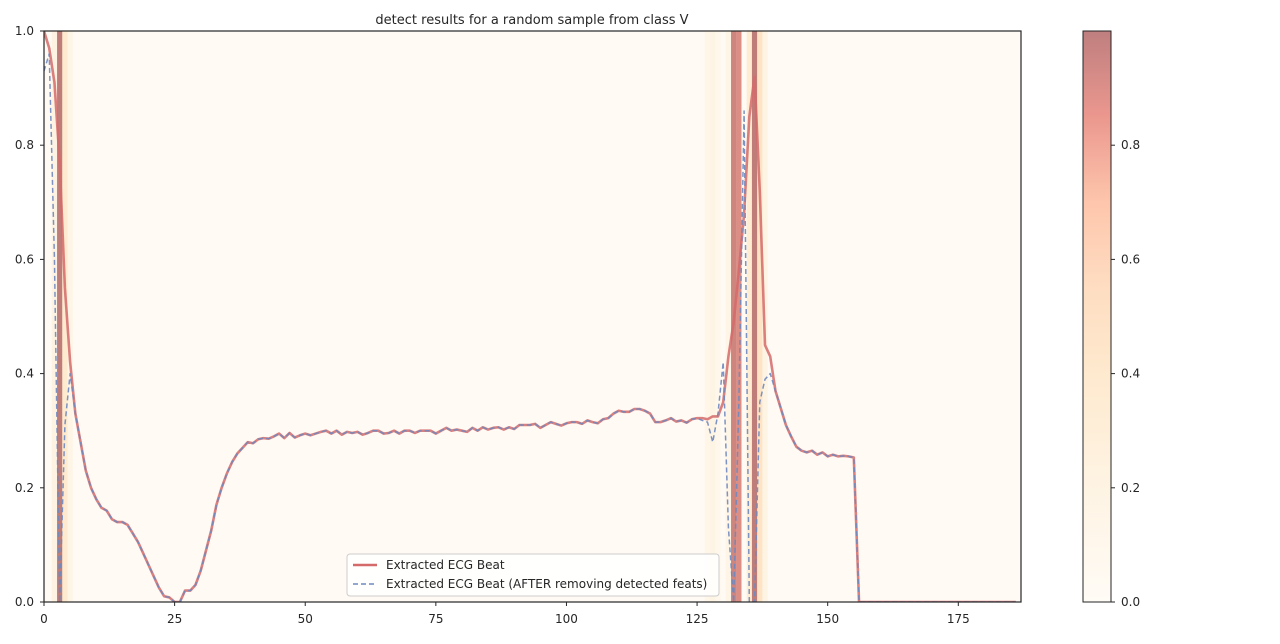 Image resolution: width=1280 pixels, height=644 pixels. I want to click on y-tick-label: 0.2, so click(24, 488).